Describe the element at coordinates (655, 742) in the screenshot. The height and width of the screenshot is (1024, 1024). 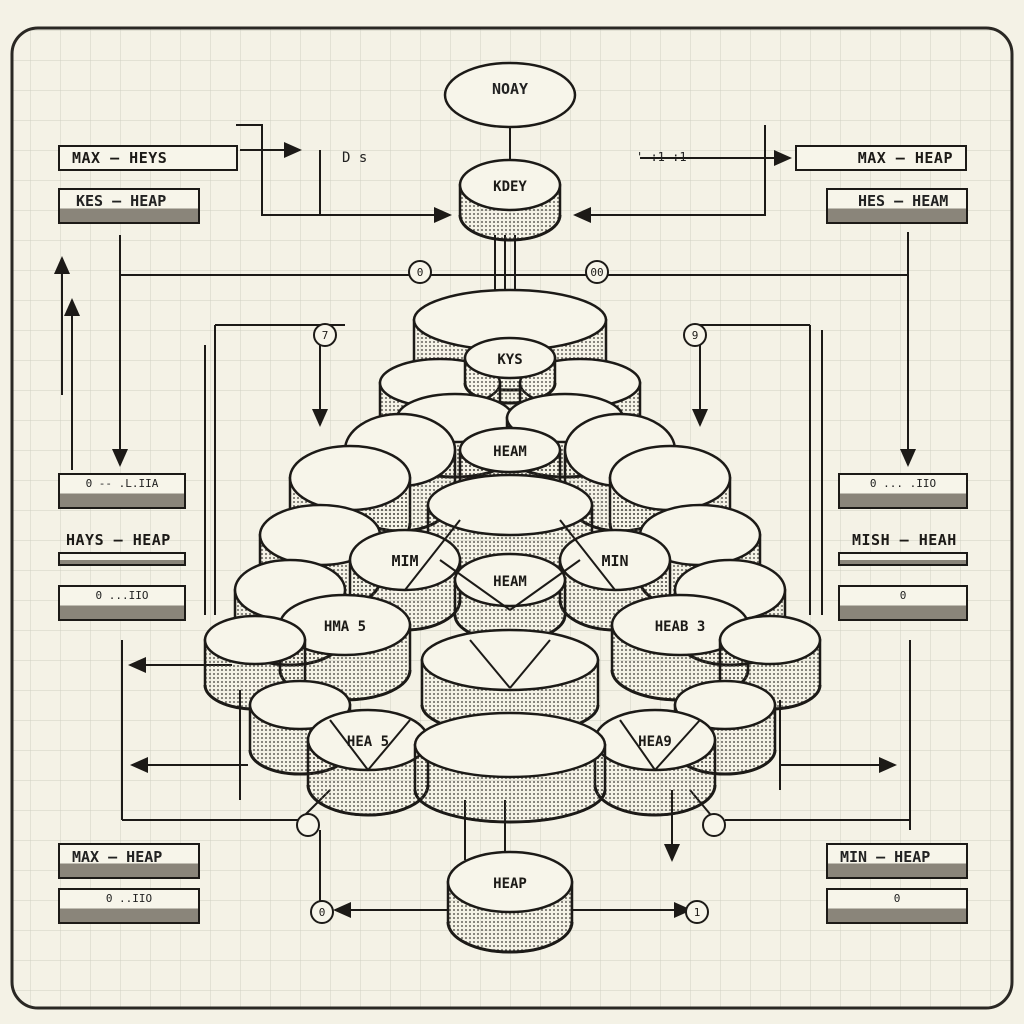
I see `node-hea9-label: HEA9` at that location.